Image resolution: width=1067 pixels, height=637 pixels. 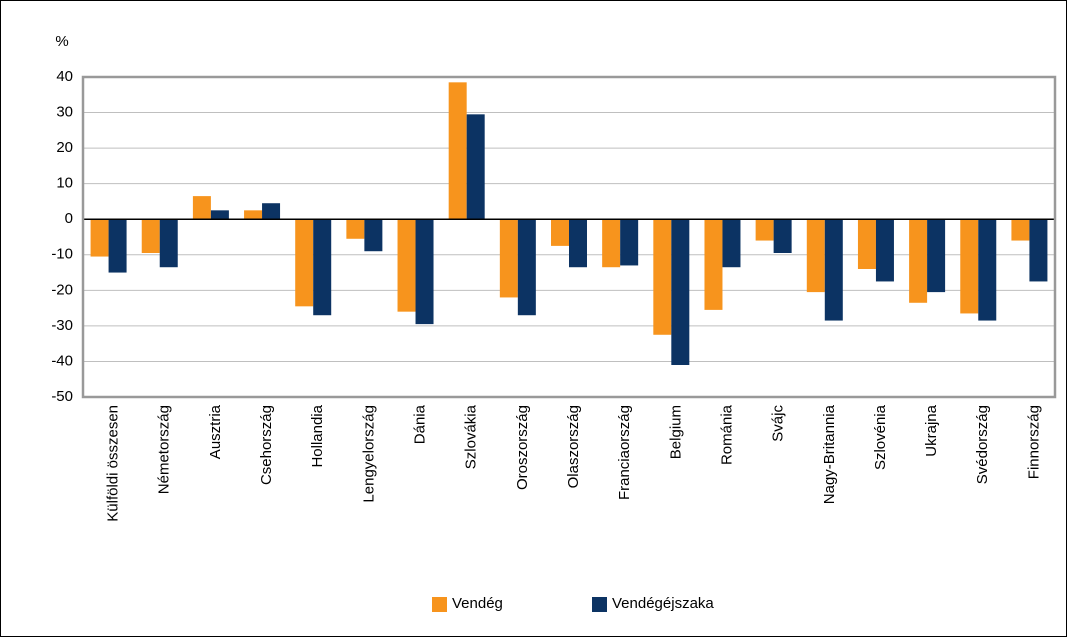 What do you see at coordinates (778, 423) in the screenshot?
I see `x-tick-label: Svájc` at bounding box center [778, 423].